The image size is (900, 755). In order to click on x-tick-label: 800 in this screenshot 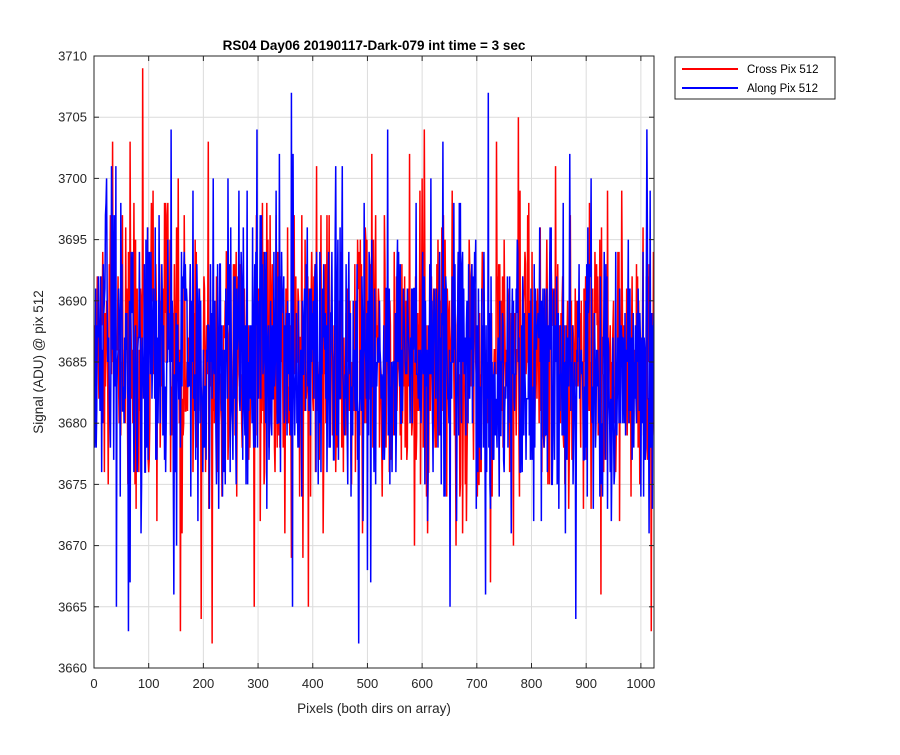, I will do `click(532, 683)`.